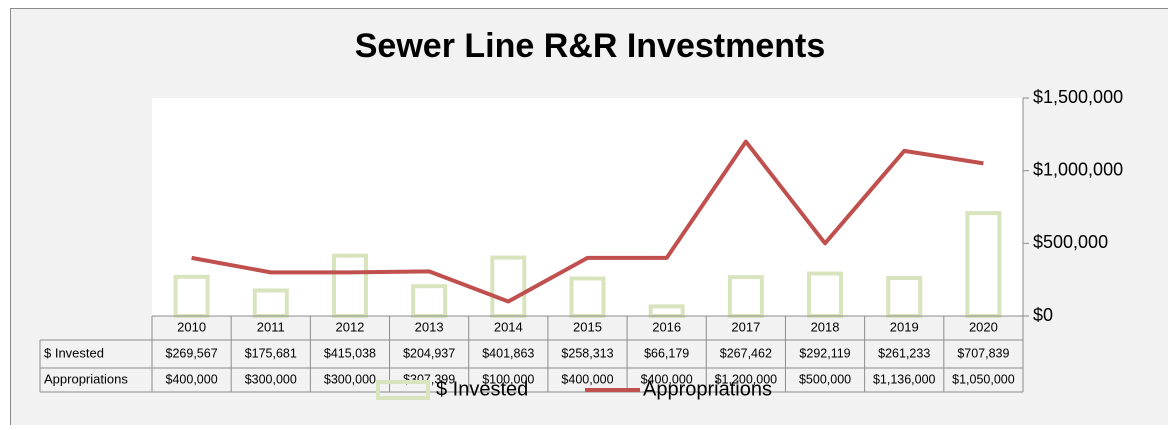  I want to click on table-cell: $261,233, so click(904, 353).